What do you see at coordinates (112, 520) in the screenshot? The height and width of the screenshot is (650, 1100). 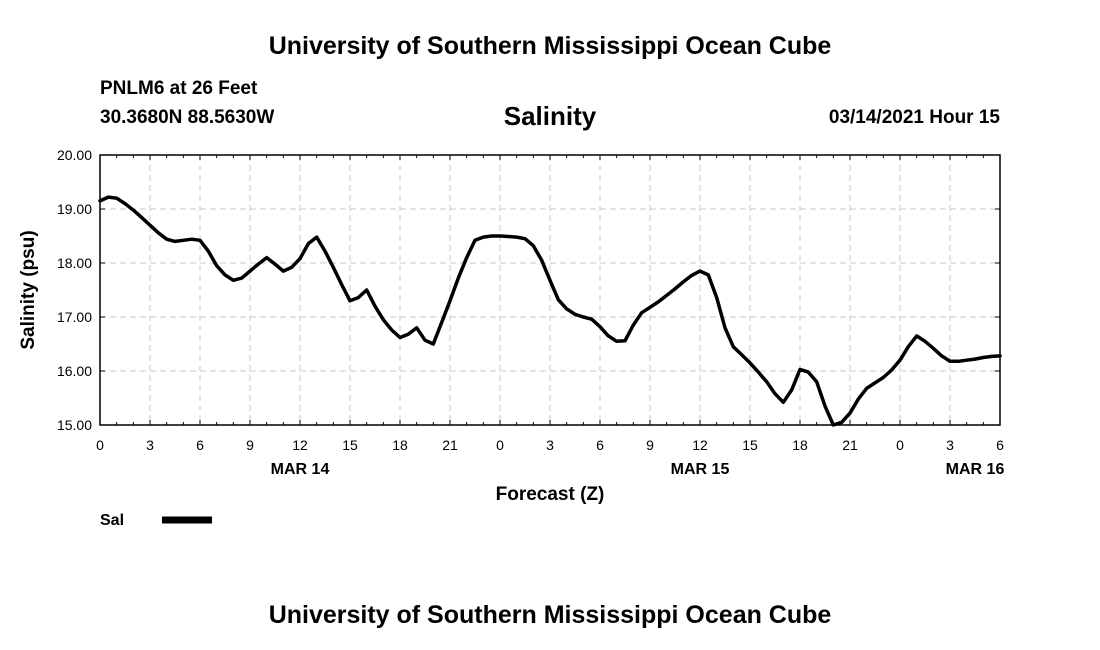 I see `legend-label: Sal` at bounding box center [112, 520].